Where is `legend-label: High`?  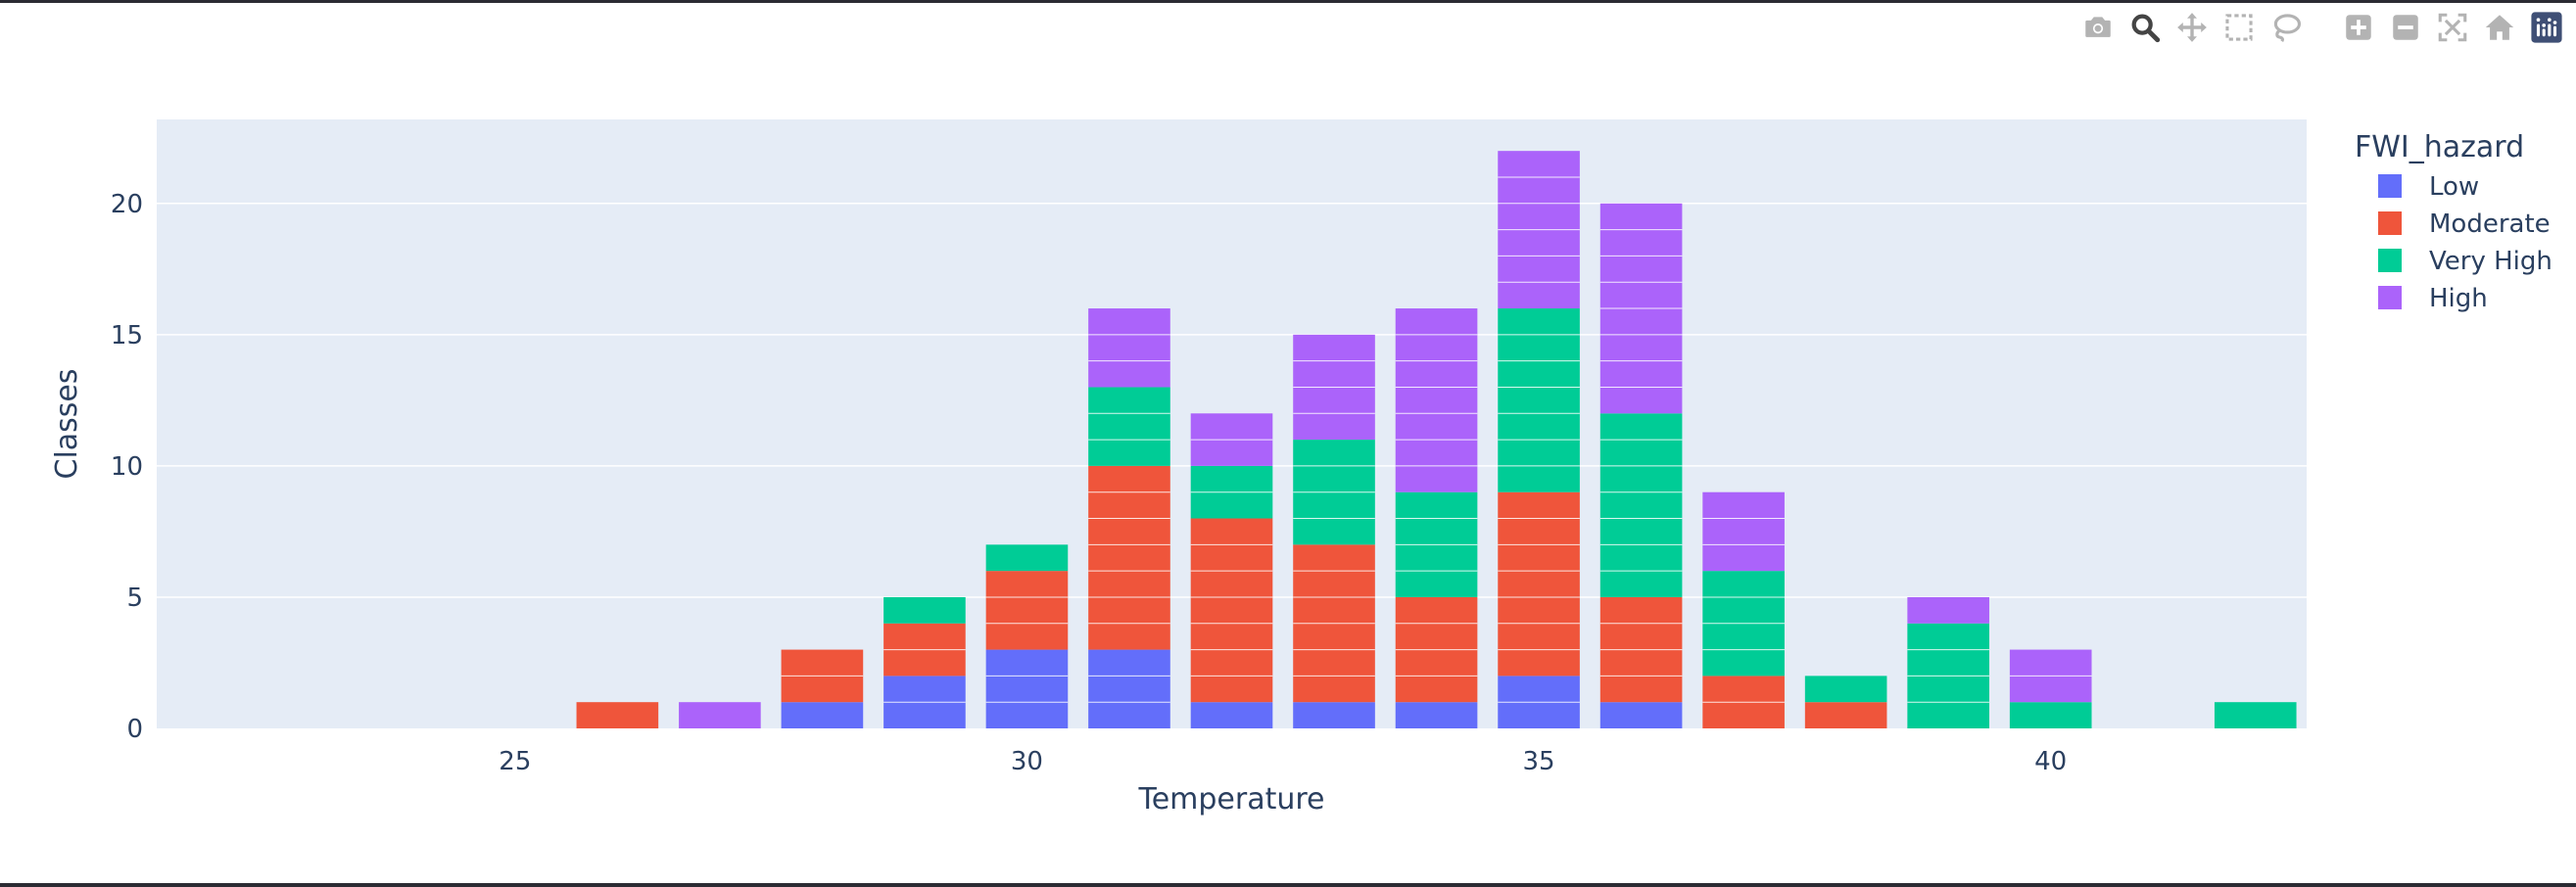 legend-label: High is located at coordinates (2458, 298).